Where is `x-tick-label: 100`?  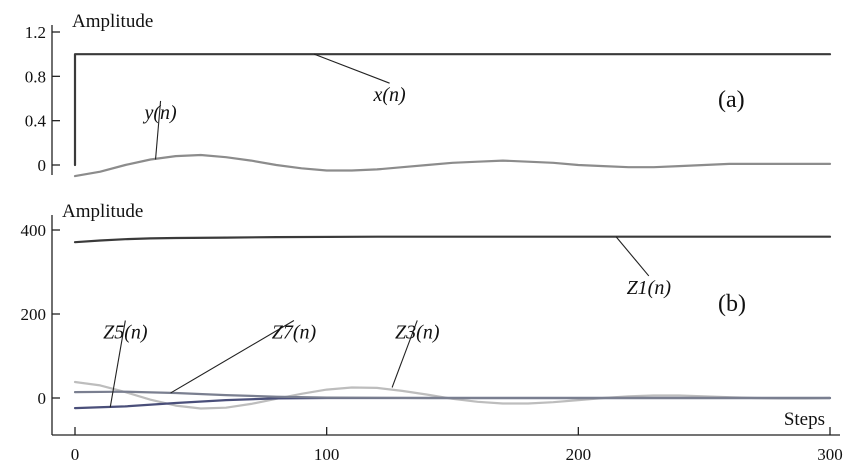
x-tick-label: 100 is located at coordinates (327, 454).